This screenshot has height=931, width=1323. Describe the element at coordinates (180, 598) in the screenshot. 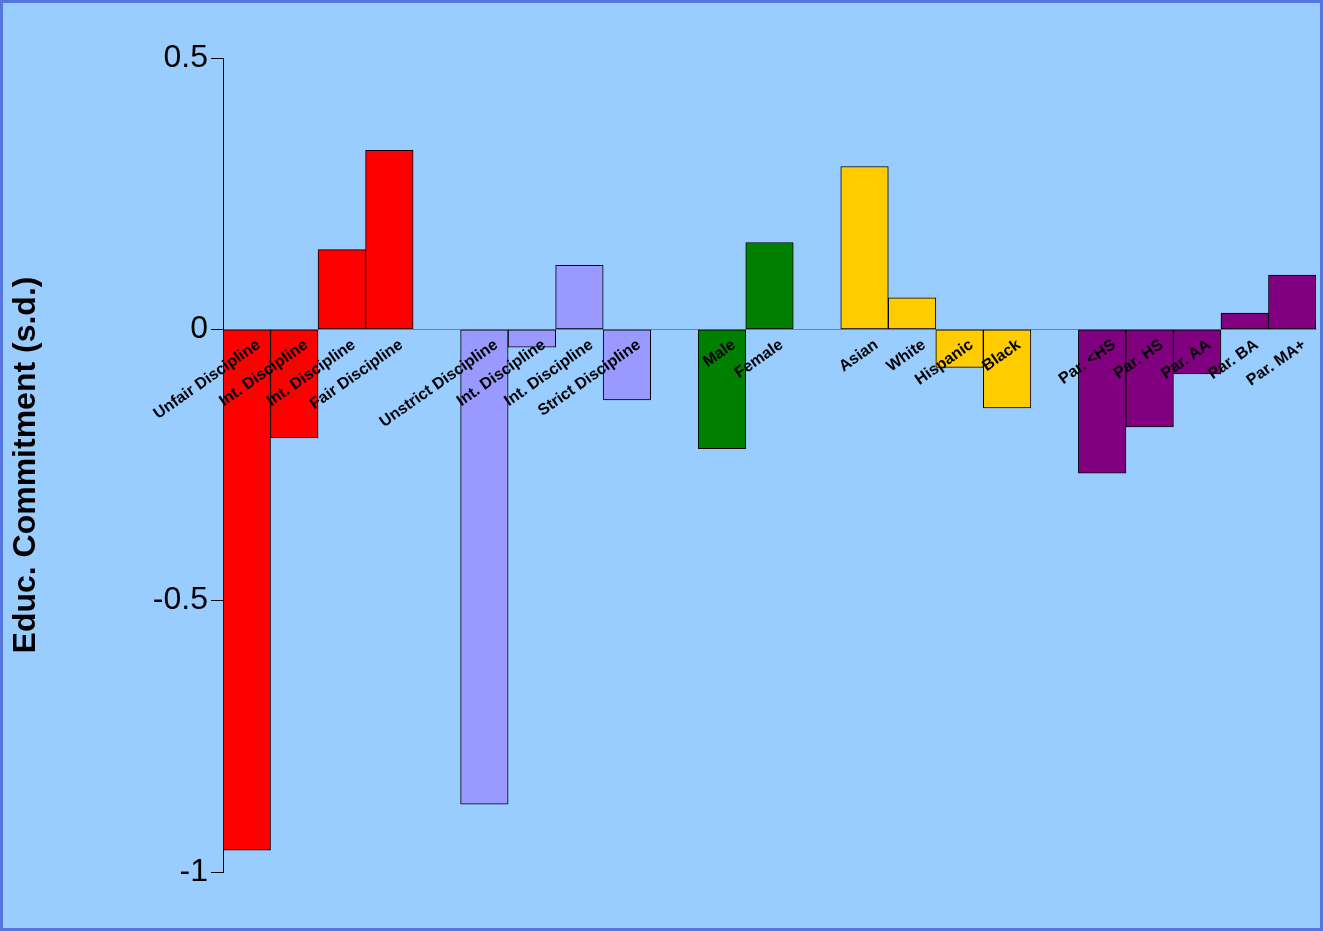

I see `y-tick-label: -0.5` at that location.